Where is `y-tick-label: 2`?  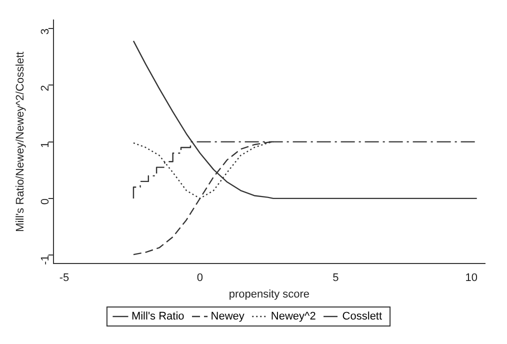 y-tick-label: 2 is located at coordinates (45, 88).